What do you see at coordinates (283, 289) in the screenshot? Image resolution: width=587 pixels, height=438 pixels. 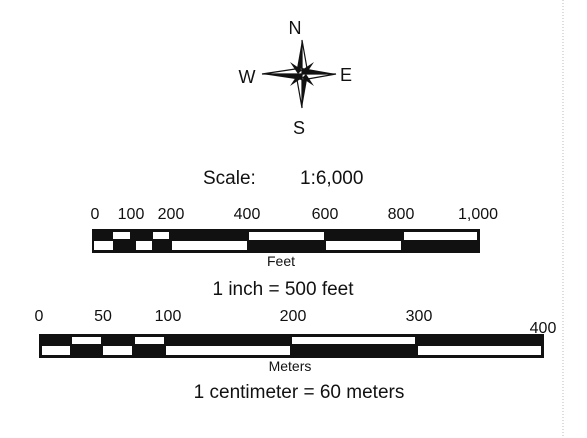 I see `feet-equivalence: 1 inch = 500 feet` at bounding box center [283, 289].